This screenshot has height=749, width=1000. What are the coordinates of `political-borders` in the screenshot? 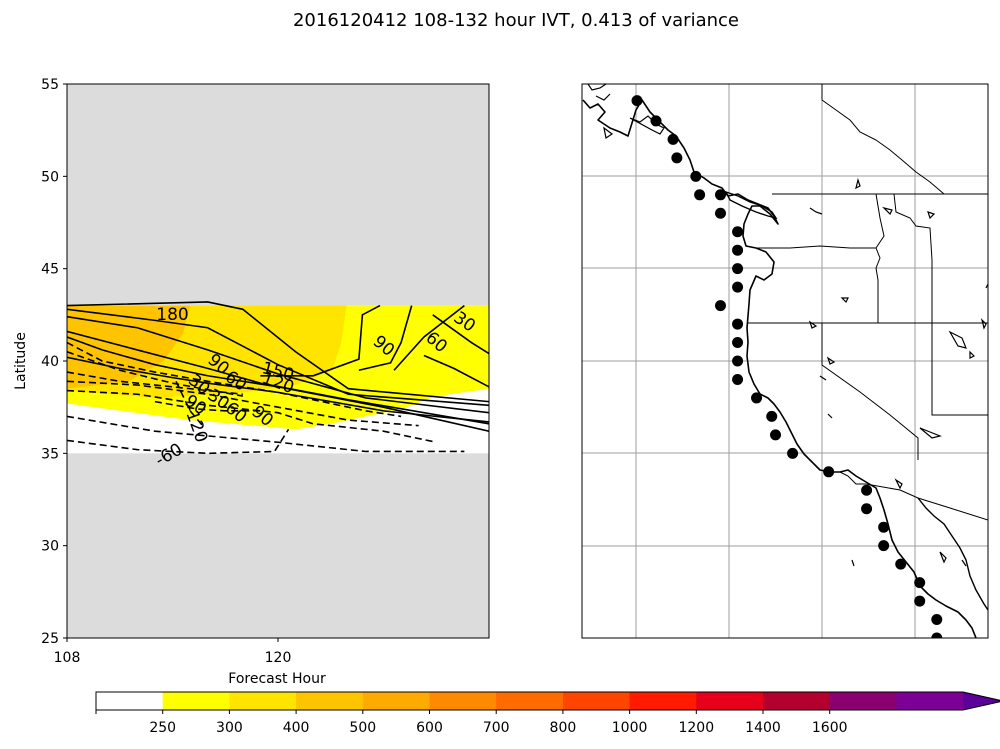 It's located at (868, 302).